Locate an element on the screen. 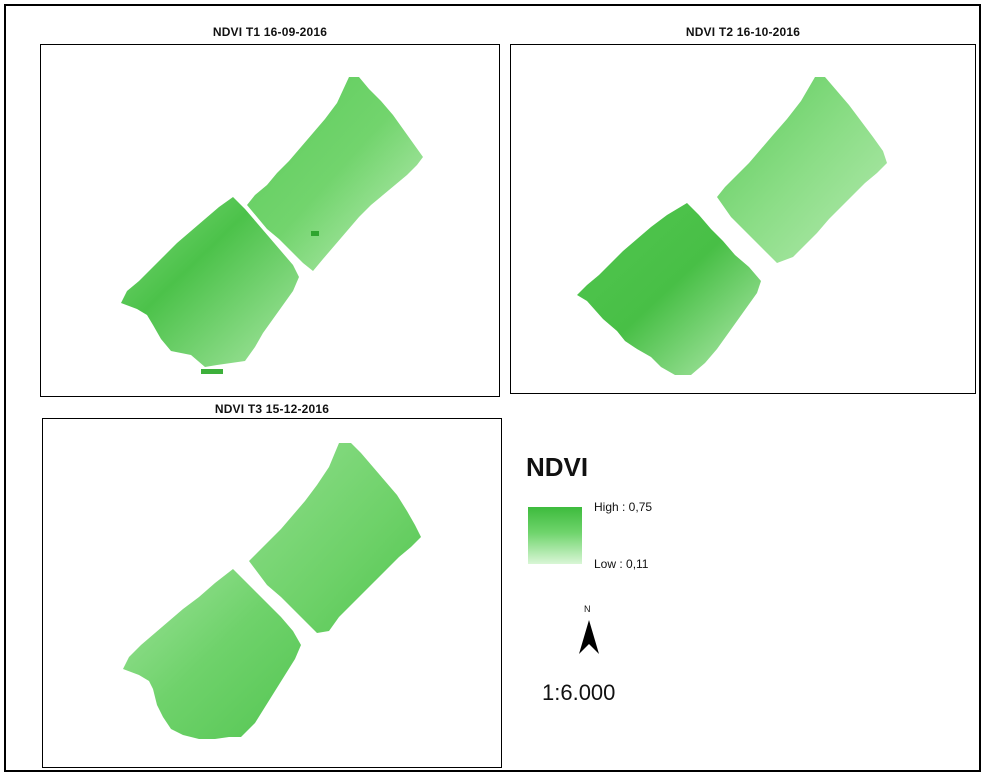 This screenshot has width=987, height=776. north-label: N is located at coordinates (587, 609).